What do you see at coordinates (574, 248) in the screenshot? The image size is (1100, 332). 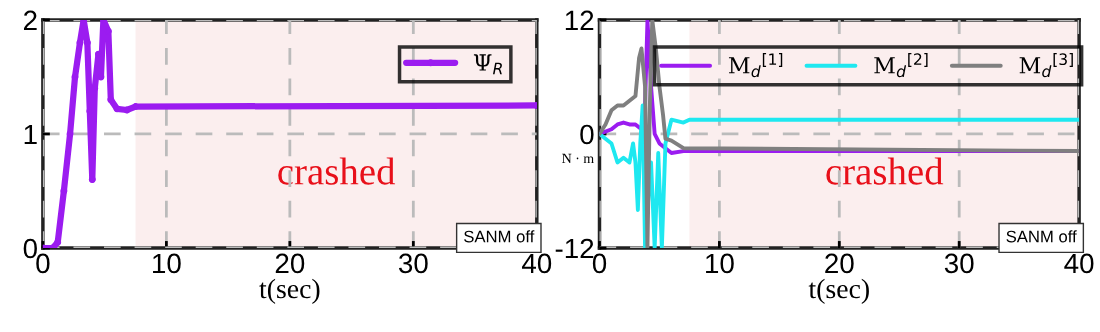 I see `y-tick-label: -12` at bounding box center [574, 248].